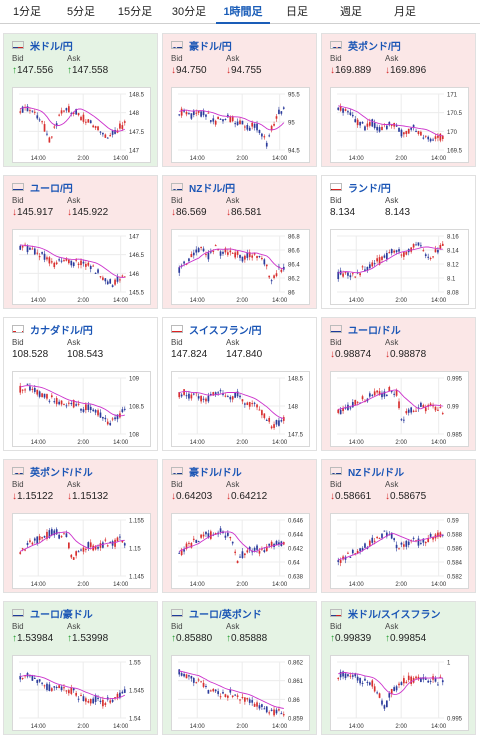 The image size is (480, 735). Describe the element at coordinates (210, 45) in the screenshot. I see `currency-pair-link: 豪ドル/円` at that location.